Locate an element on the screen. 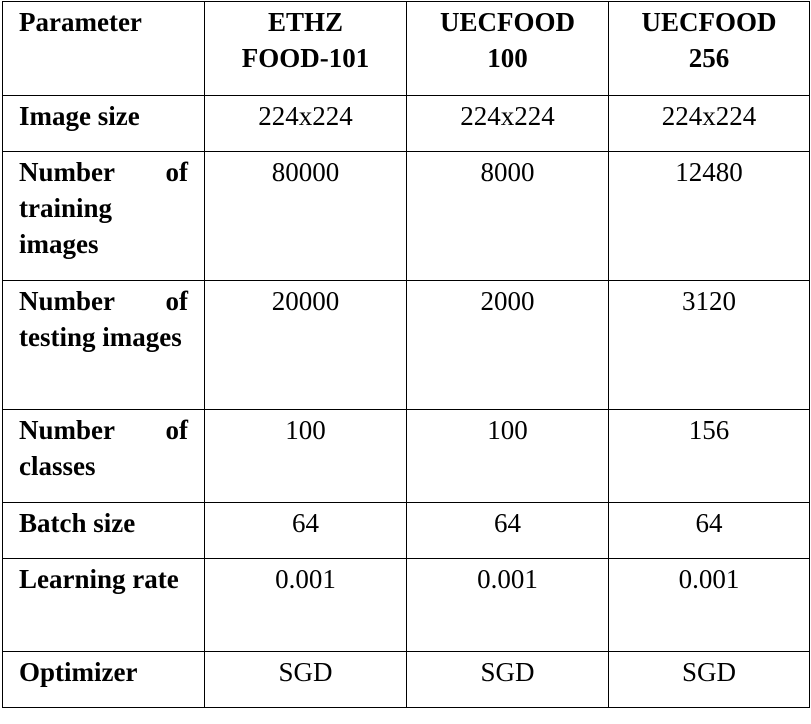 The height and width of the screenshot is (724, 811). row-label: Optimizer is located at coordinates (103, 679).